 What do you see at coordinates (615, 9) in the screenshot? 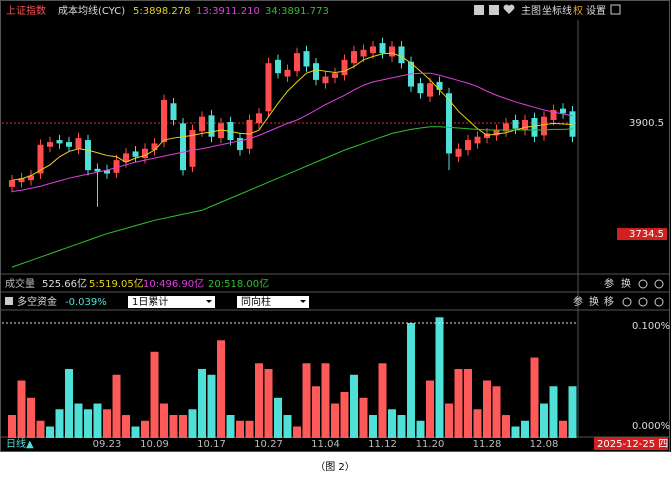
I see `expand-button` at bounding box center [615, 9].